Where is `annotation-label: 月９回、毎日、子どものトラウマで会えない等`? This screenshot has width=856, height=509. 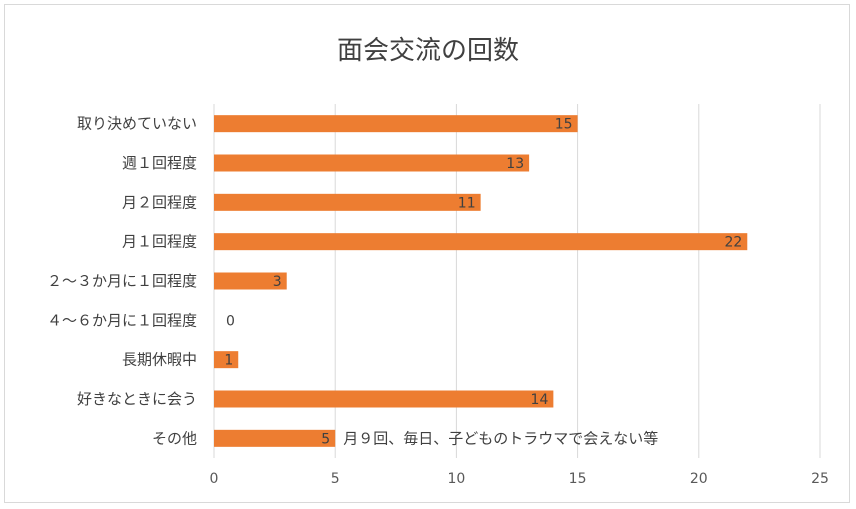
annotation-label: 月９回、毎日、子どものトラウマで会えない等 is located at coordinates (500, 438).